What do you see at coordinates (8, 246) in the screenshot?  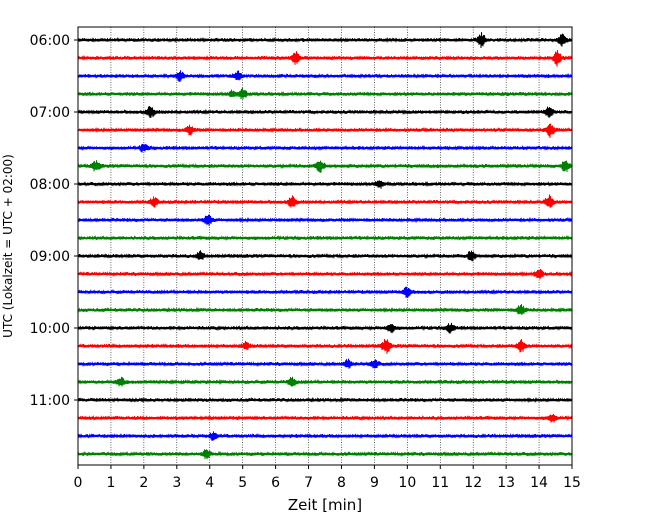 I see `y-axis-label: UTC (Lokalzeit = UTC + 02:00)` at bounding box center [8, 246].